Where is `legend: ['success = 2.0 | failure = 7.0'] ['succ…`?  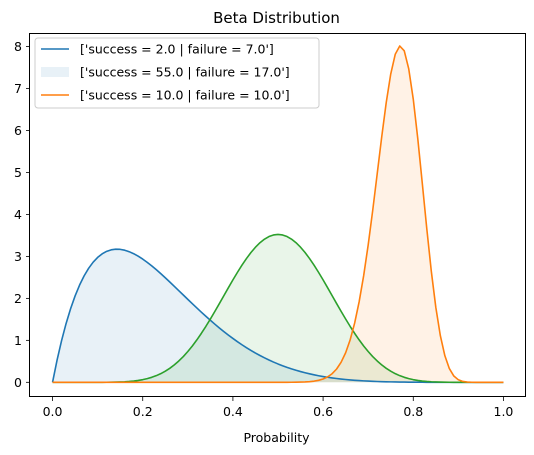
legend: ['success = 2.0 | failure = 7.0'] ['succ… is located at coordinates (177, 73).